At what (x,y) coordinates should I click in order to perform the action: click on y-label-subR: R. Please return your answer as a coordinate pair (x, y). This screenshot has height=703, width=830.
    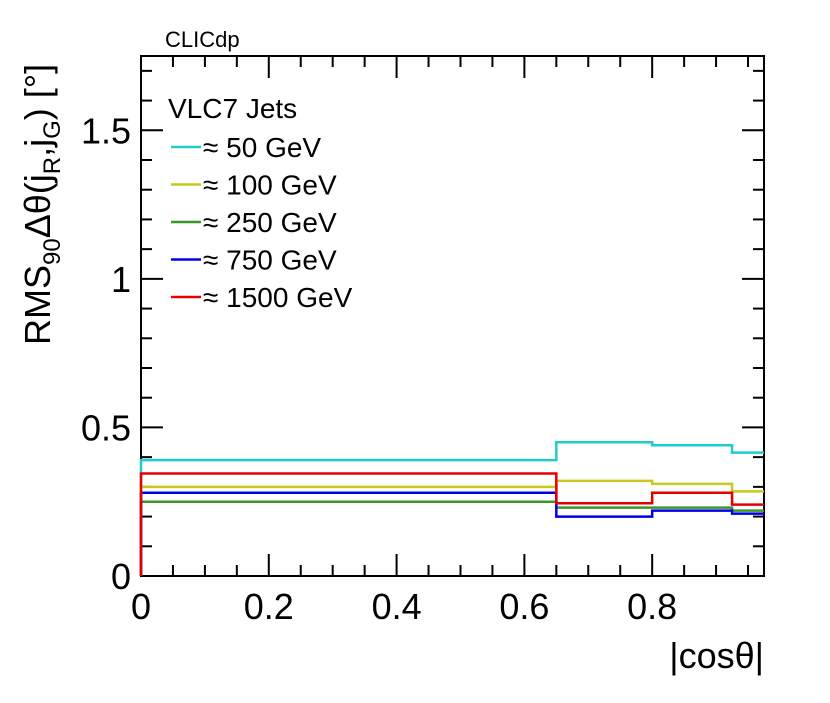
    Looking at the image, I should click on (52, 165).